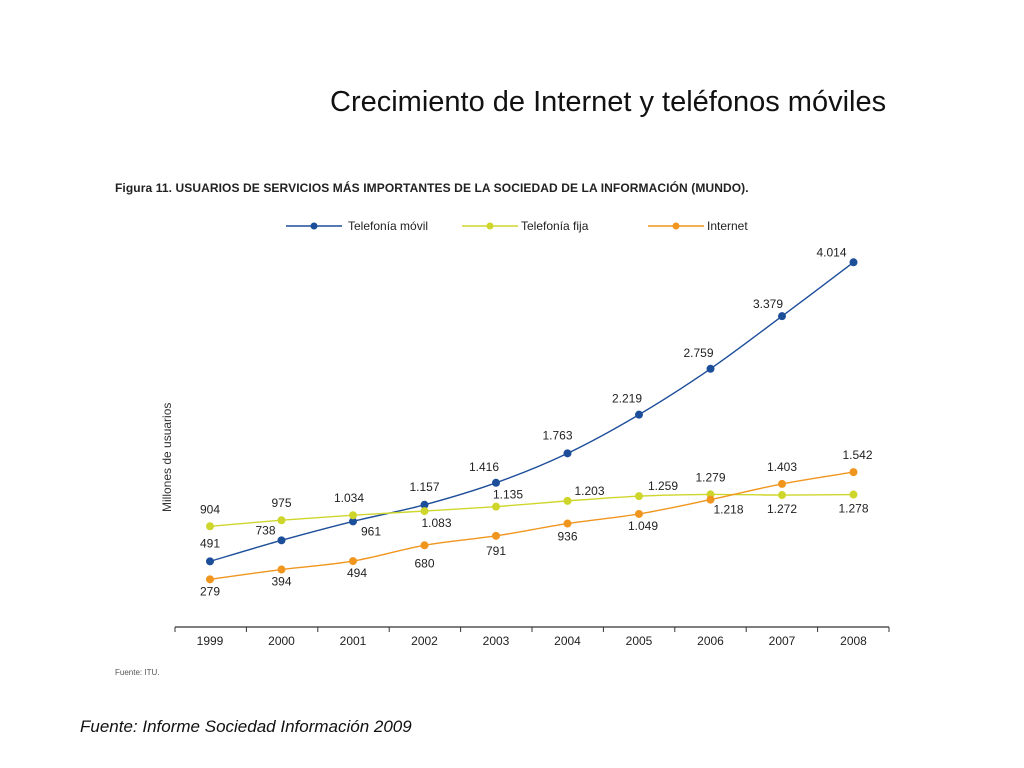 The height and width of the screenshot is (768, 1024). What do you see at coordinates (555, 226) in the screenshot?
I see `legend-label: Telefonía fija` at bounding box center [555, 226].